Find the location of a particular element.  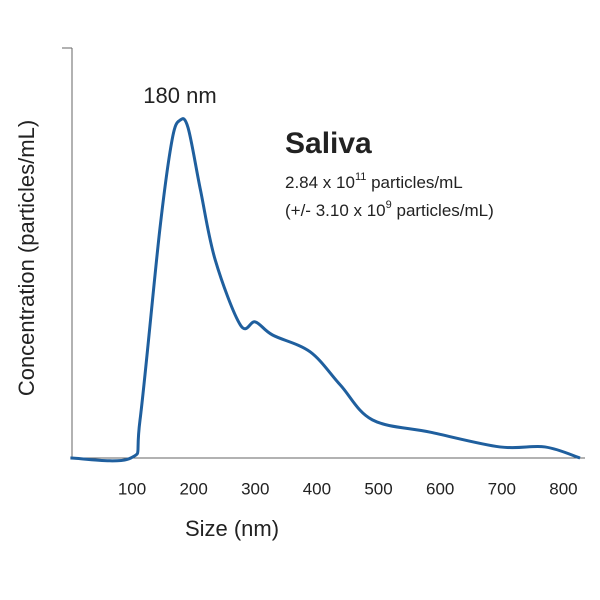

x-tick-label: 600 is located at coordinates (440, 488).